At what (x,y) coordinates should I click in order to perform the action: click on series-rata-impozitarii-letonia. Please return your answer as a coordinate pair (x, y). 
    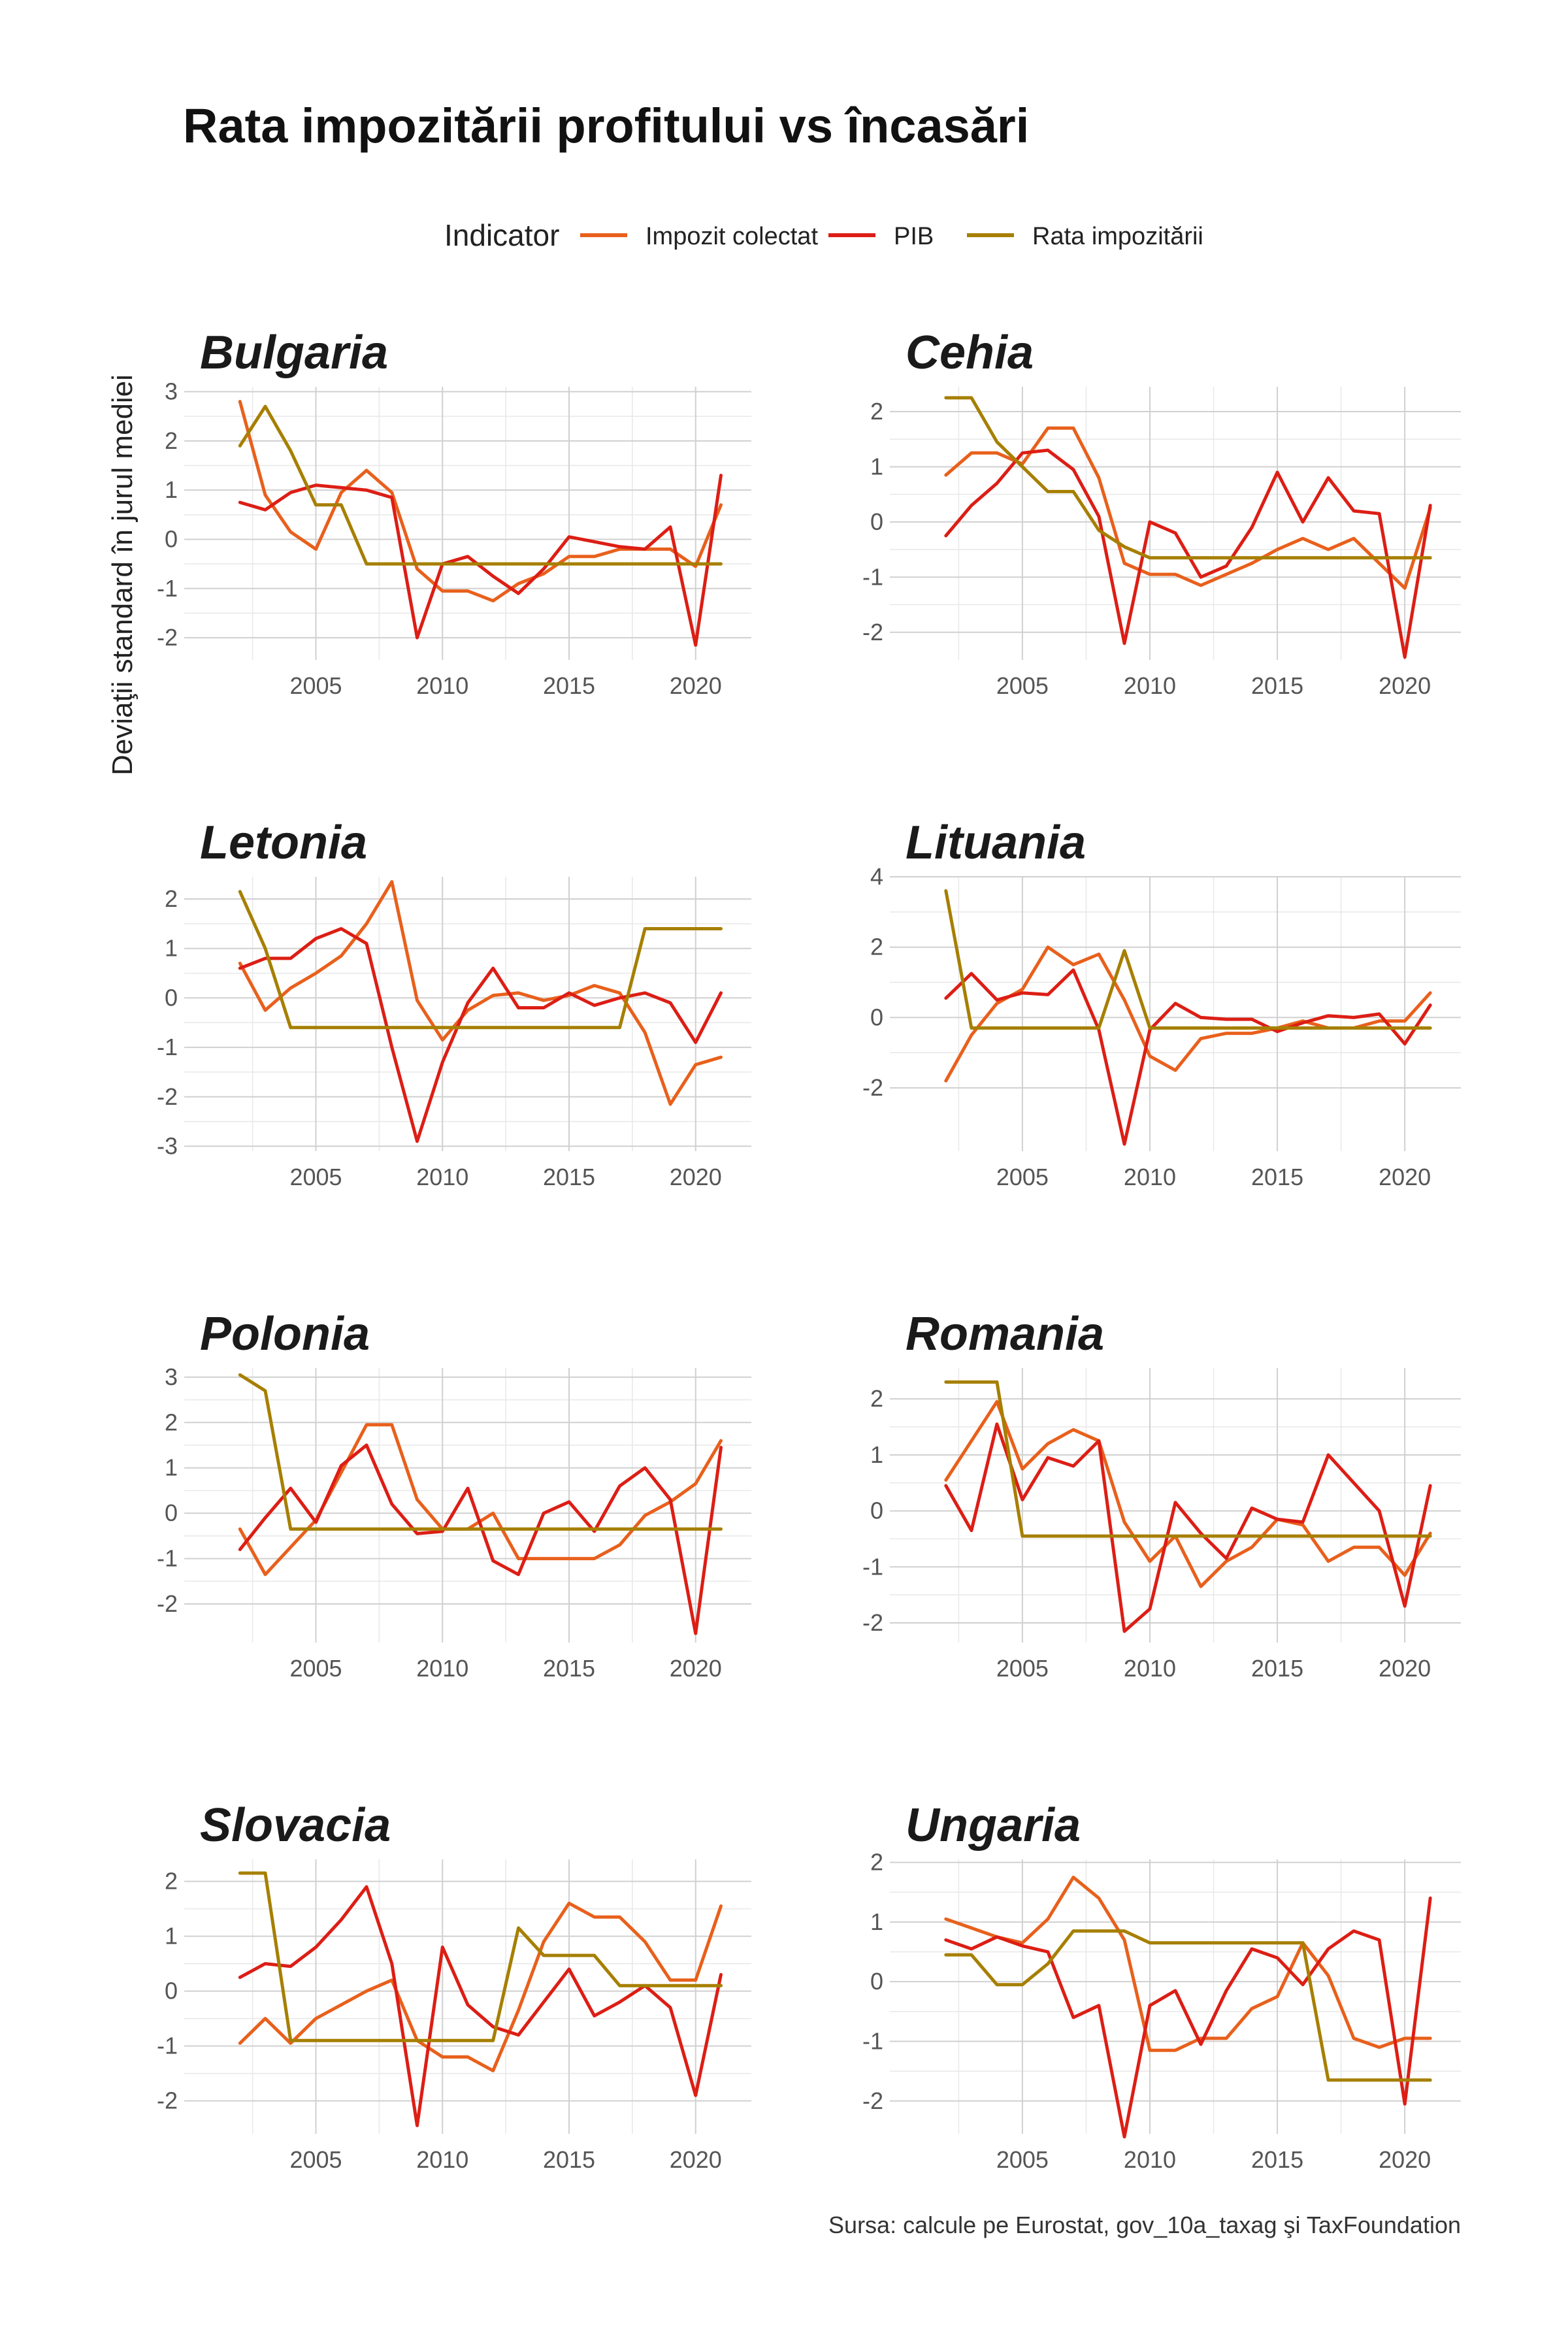
    Looking at the image, I should click on (480, 960).